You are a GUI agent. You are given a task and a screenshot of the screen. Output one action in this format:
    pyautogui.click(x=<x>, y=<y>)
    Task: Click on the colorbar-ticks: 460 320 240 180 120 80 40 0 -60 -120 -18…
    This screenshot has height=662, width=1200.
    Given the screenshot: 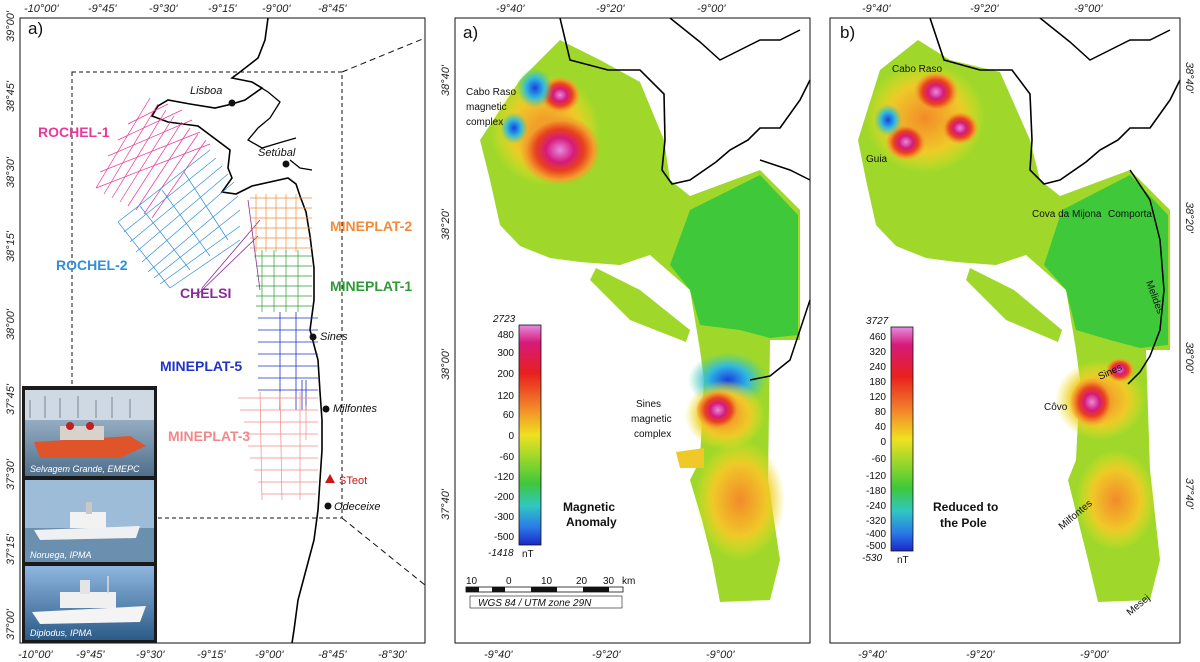 What is the action you would take?
    pyautogui.click(x=876, y=442)
    